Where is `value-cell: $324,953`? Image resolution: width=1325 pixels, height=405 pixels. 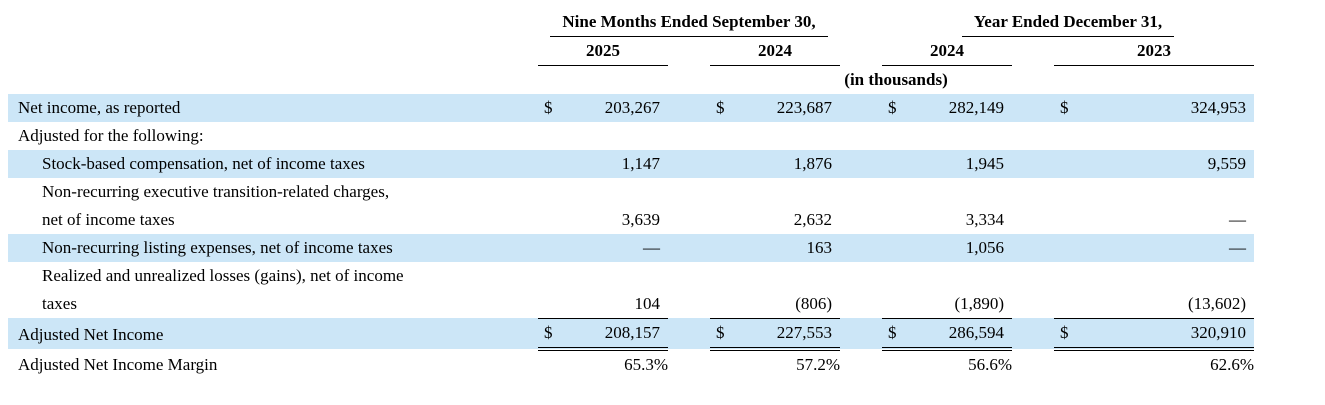 value-cell: $324,953 is located at coordinates (1154, 108).